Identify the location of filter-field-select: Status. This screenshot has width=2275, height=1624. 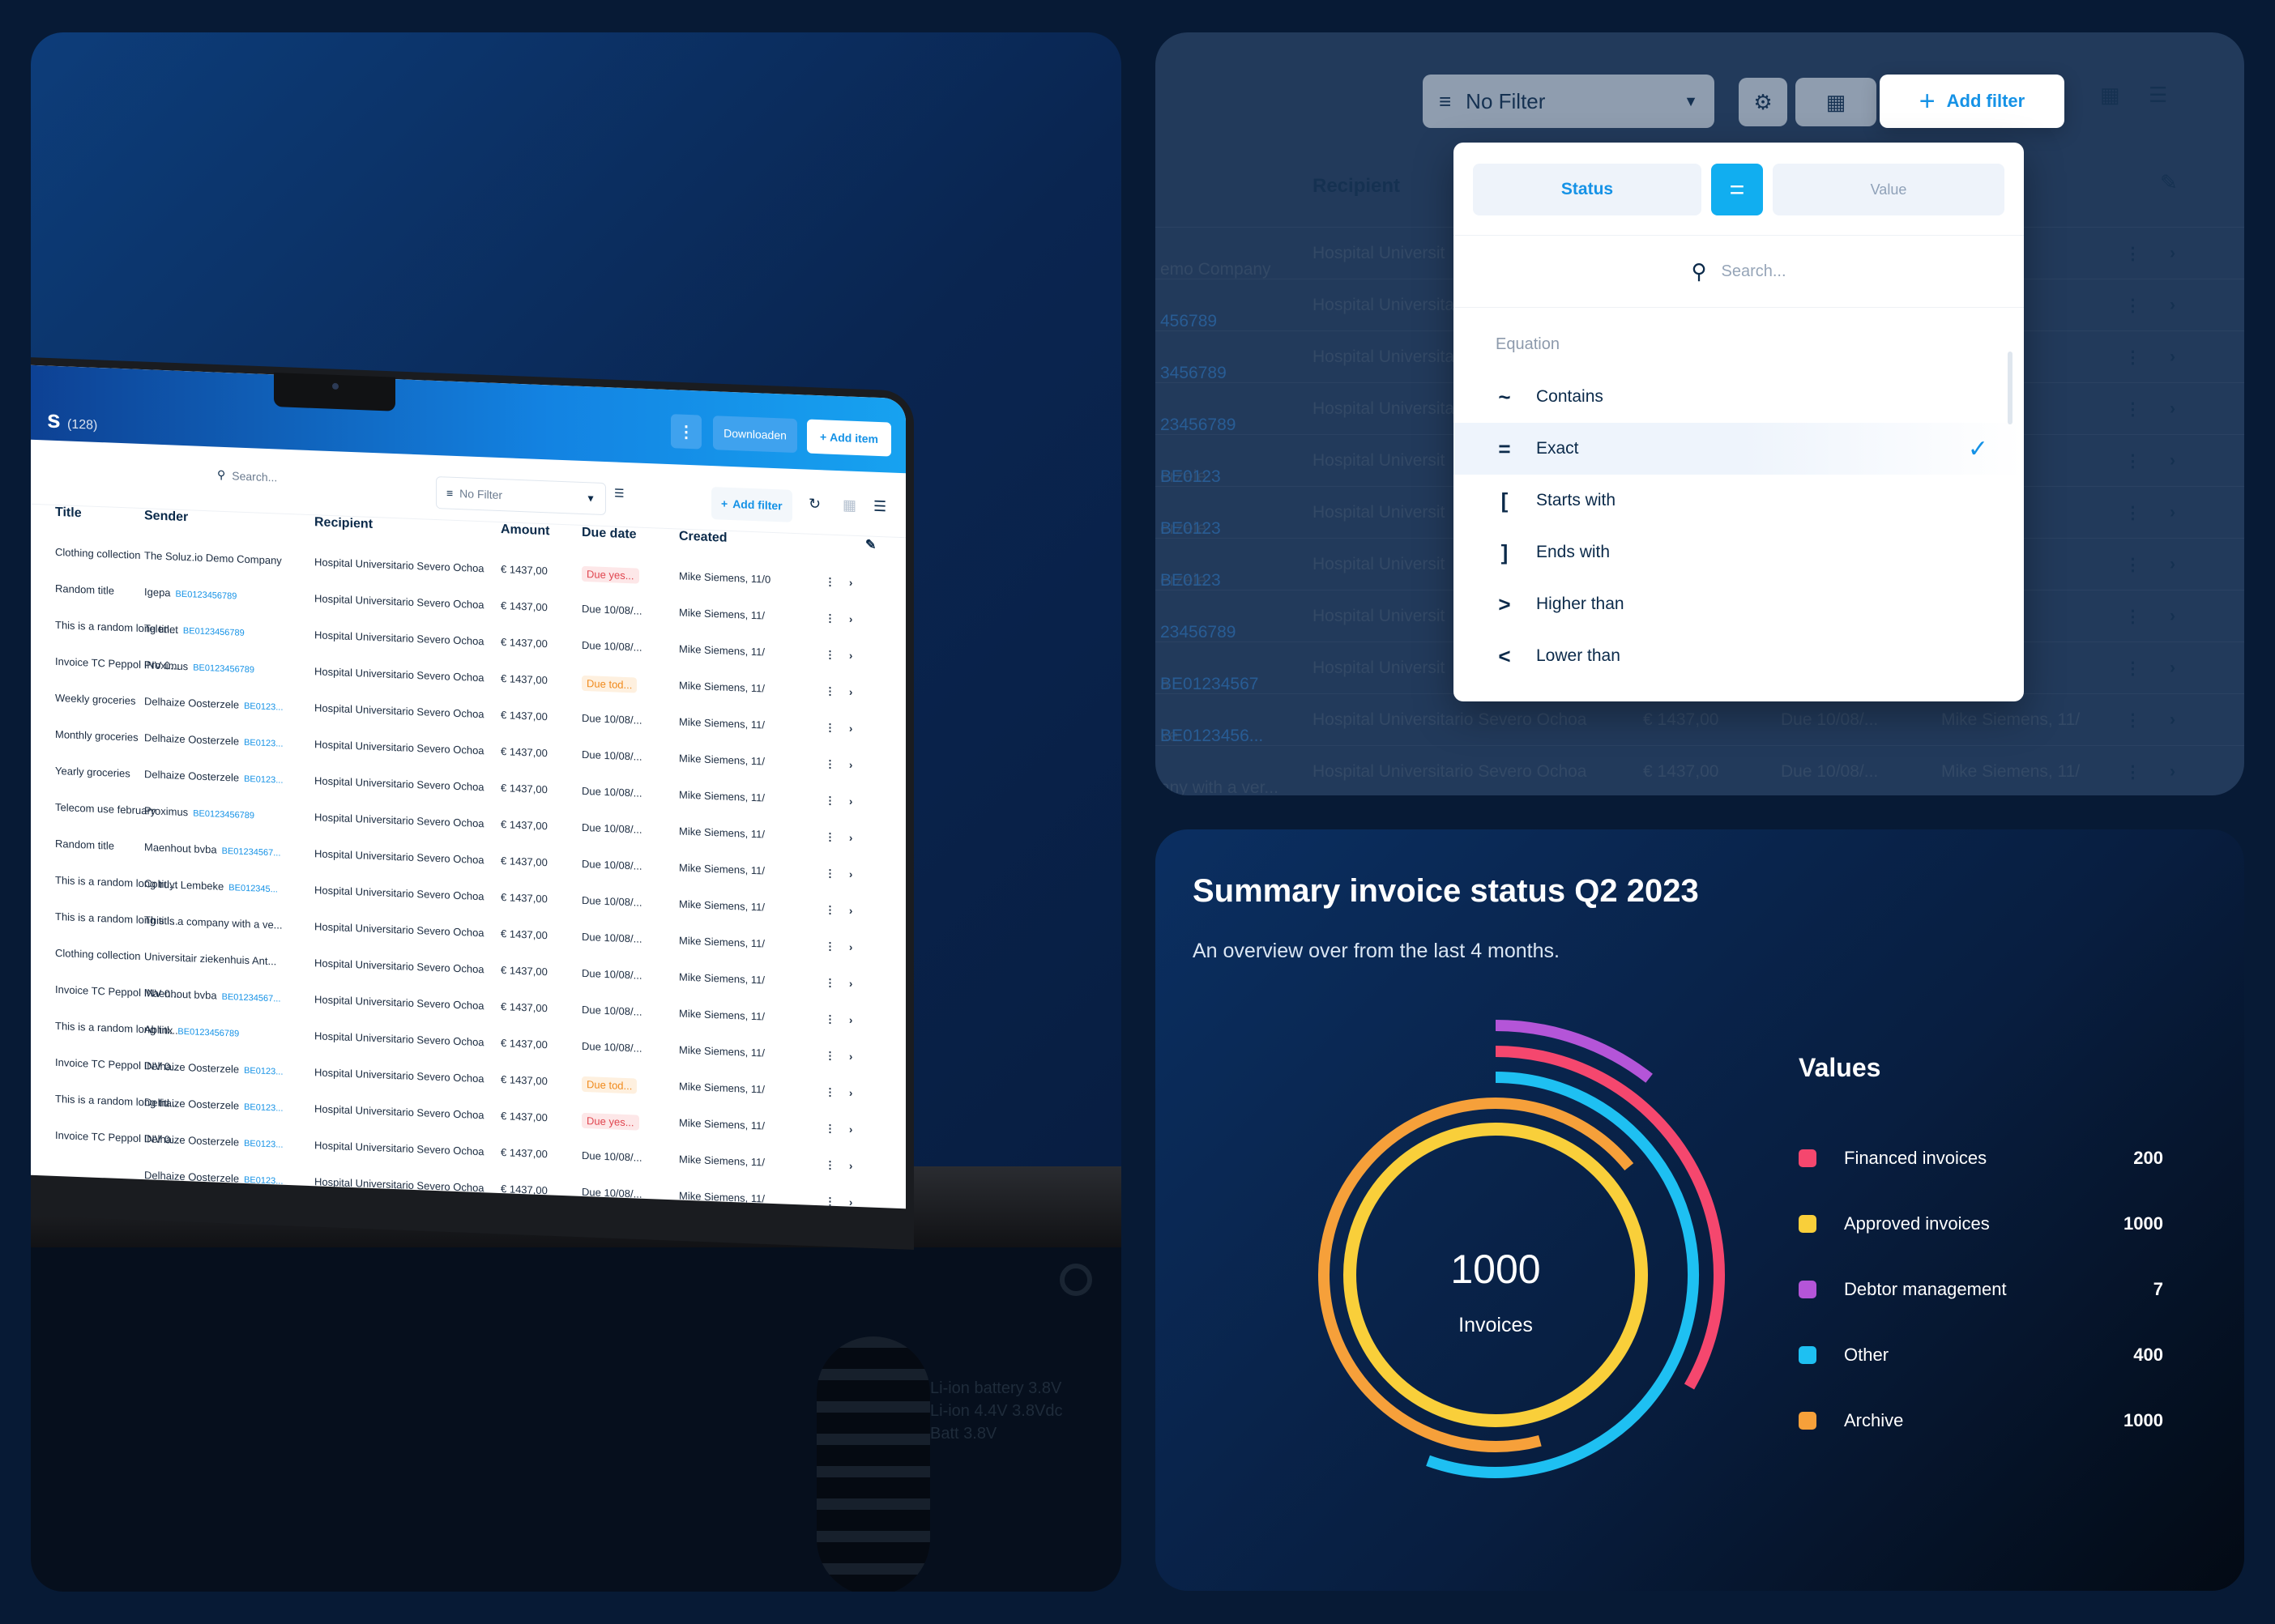
(1587, 189).